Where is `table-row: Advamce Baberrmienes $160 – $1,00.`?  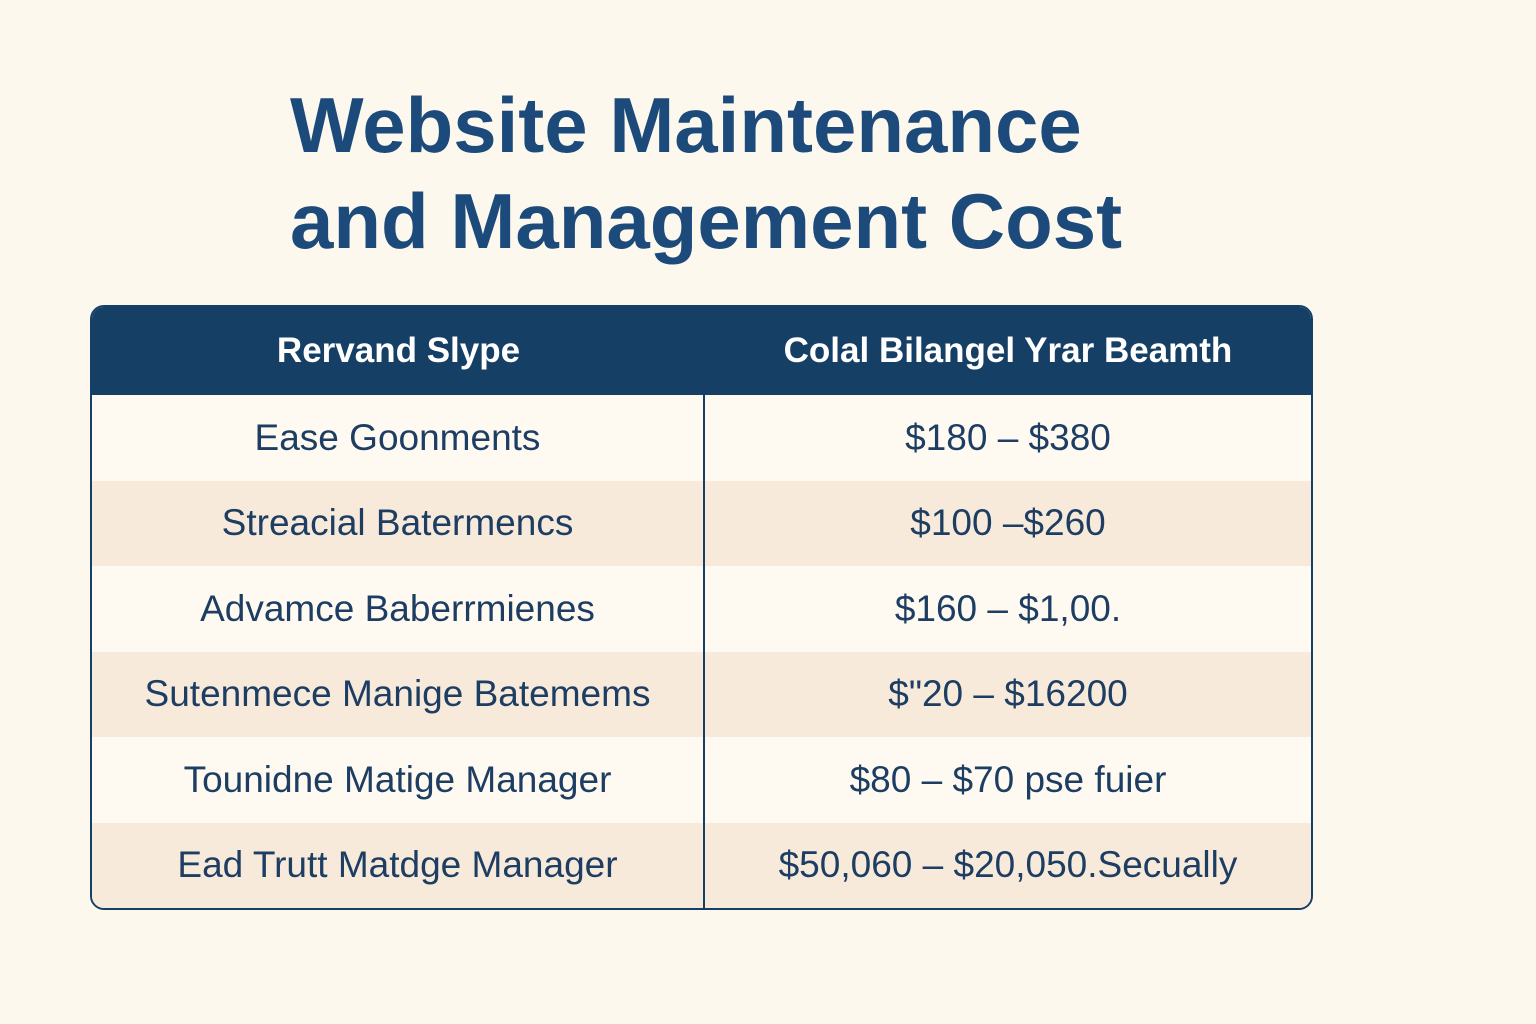
table-row: Advamce Baberrmienes $160 – $1,00. is located at coordinates (701, 609).